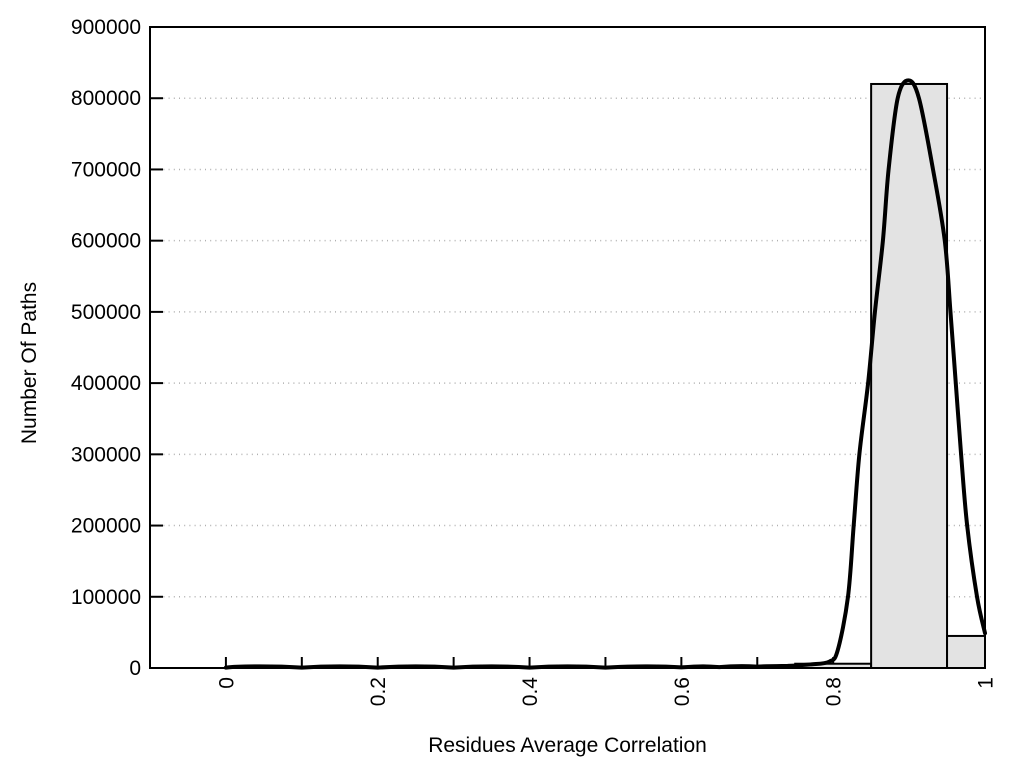  What do you see at coordinates (106, 27) in the screenshot?
I see `y-tick-label: 900000` at bounding box center [106, 27].